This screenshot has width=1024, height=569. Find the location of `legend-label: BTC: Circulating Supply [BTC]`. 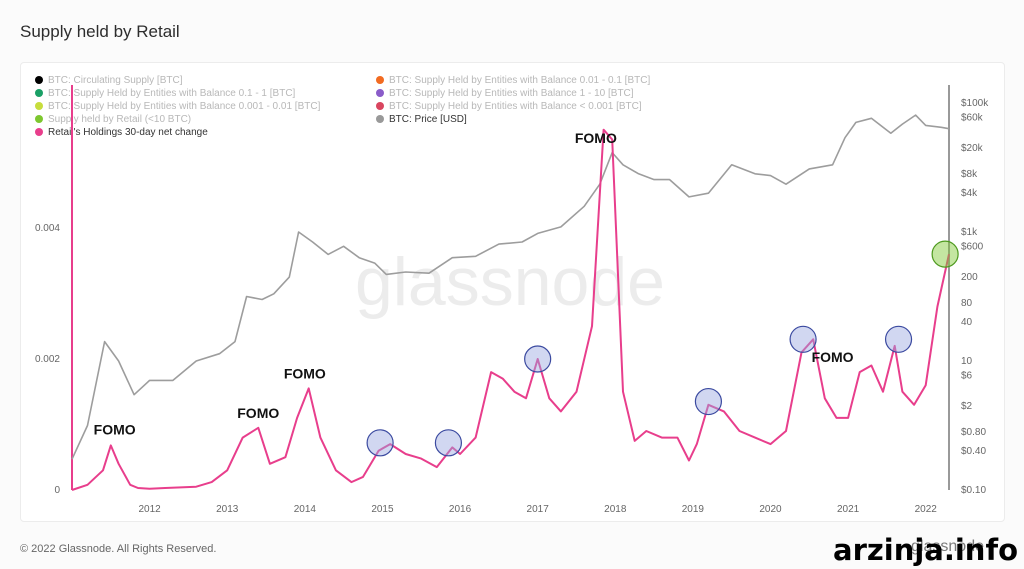

legend-label: BTC: Circulating Supply [BTC] is located at coordinates (115, 80).